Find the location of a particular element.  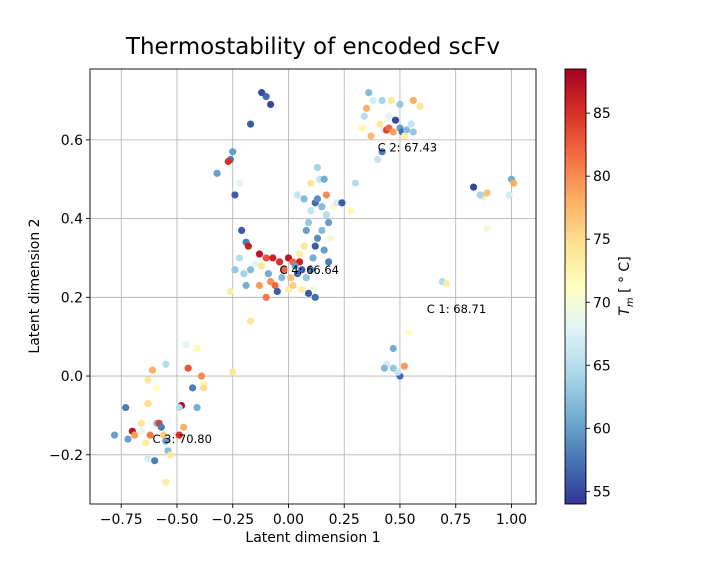

x-tick-label: 0.75 is located at coordinates (455, 520).